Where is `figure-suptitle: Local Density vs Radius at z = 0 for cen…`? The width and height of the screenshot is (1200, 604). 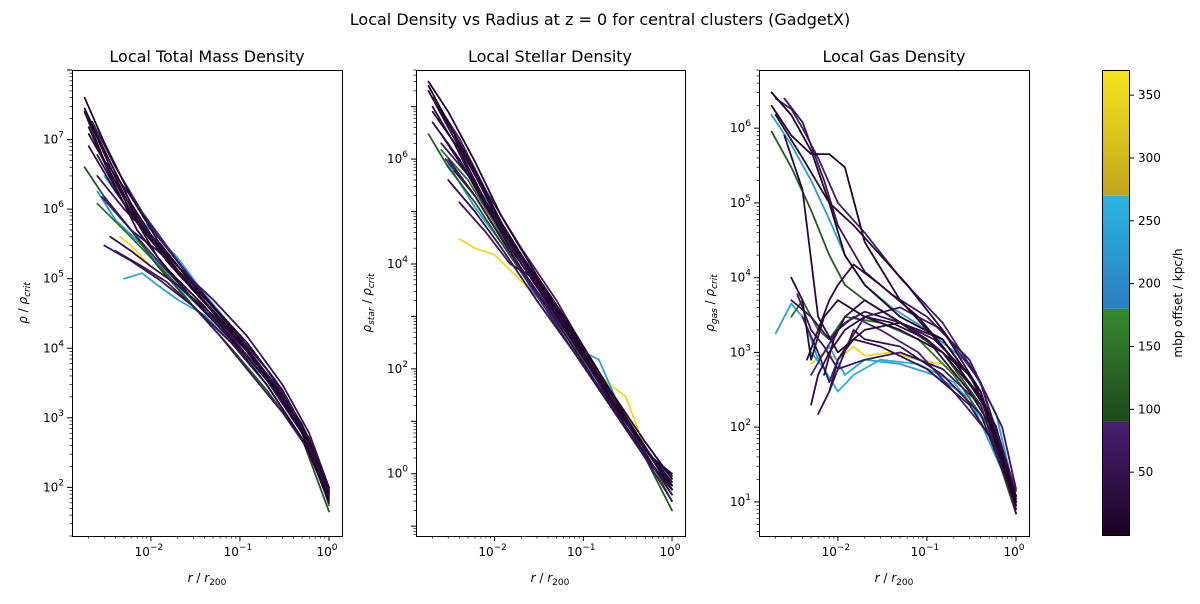 figure-suptitle: Local Density vs Radius at z = 0 for cen… is located at coordinates (600, 19).